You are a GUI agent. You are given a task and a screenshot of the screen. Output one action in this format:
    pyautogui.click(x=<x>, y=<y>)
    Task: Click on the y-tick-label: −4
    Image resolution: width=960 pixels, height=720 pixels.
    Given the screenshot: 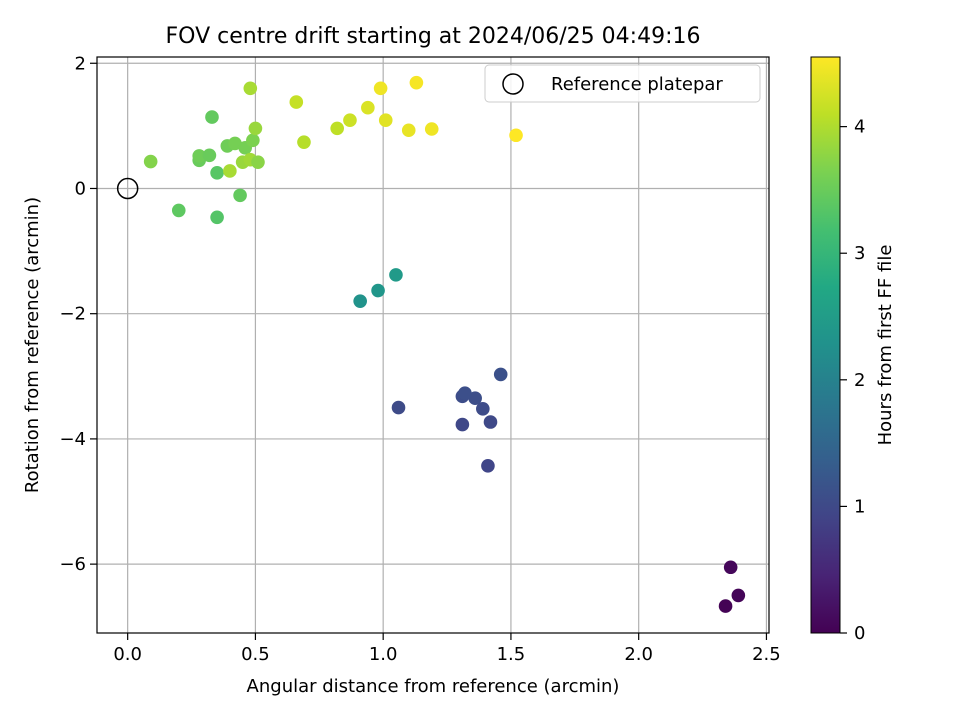 What is the action you would take?
    pyautogui.click(x=72, y=439)
    